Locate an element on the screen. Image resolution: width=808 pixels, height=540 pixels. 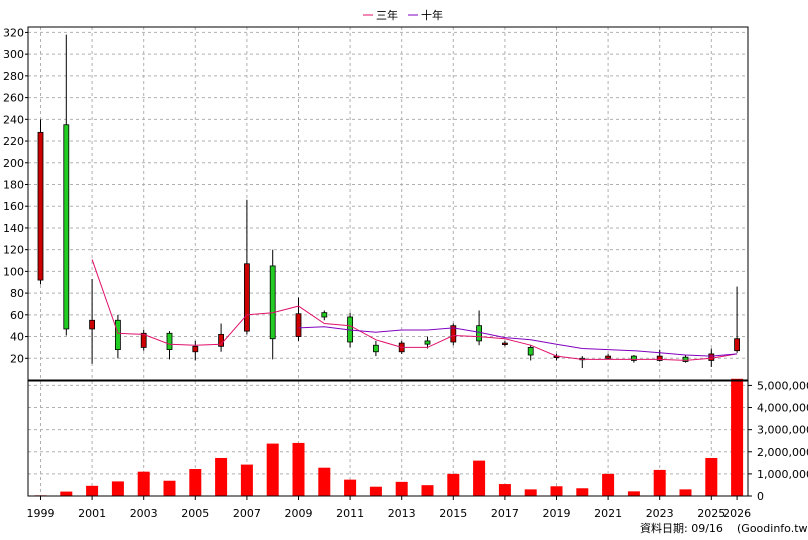
x-tick-label: 2001 is located at coordinates (92, 513).